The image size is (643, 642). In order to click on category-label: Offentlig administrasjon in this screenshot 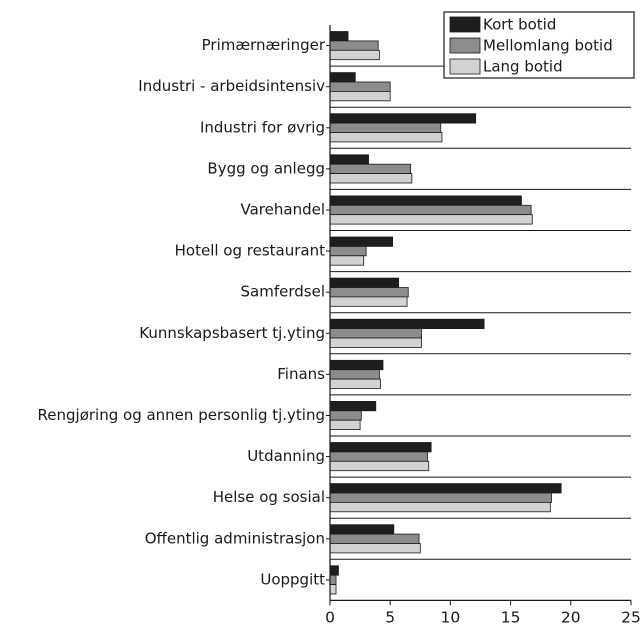, I will do `click(235, 538)`.